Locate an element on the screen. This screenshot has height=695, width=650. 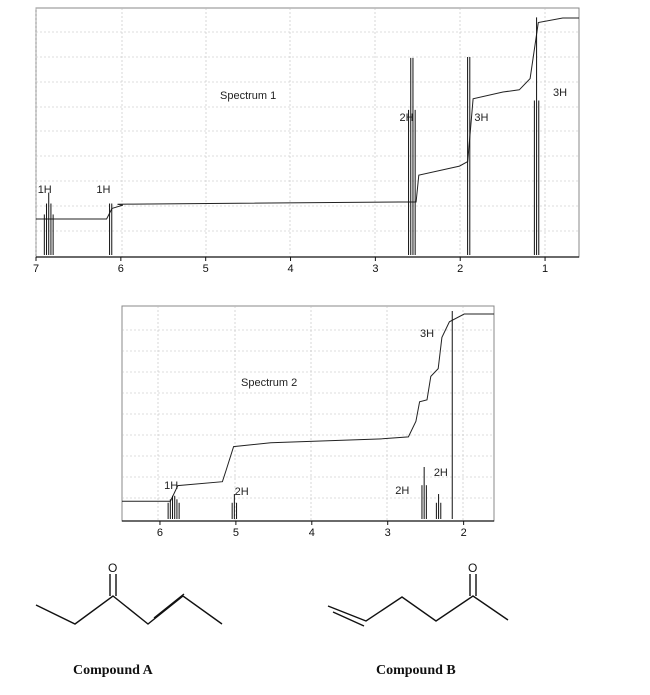
x-tick-label: 7 is located at coordinates (36, 269).